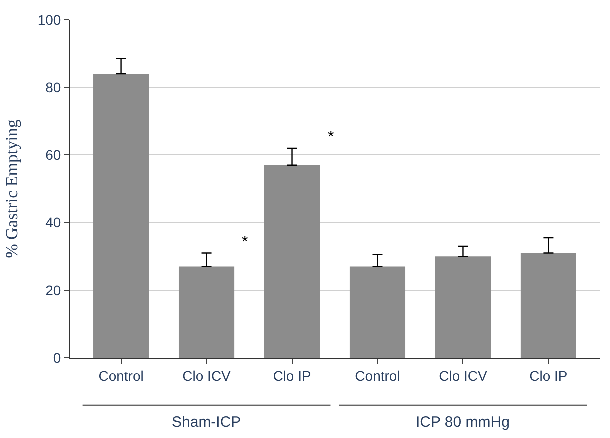 The width and height of the screenshot is (610, 438). I want to click on y-tick-label: 0, so click(57, 358).